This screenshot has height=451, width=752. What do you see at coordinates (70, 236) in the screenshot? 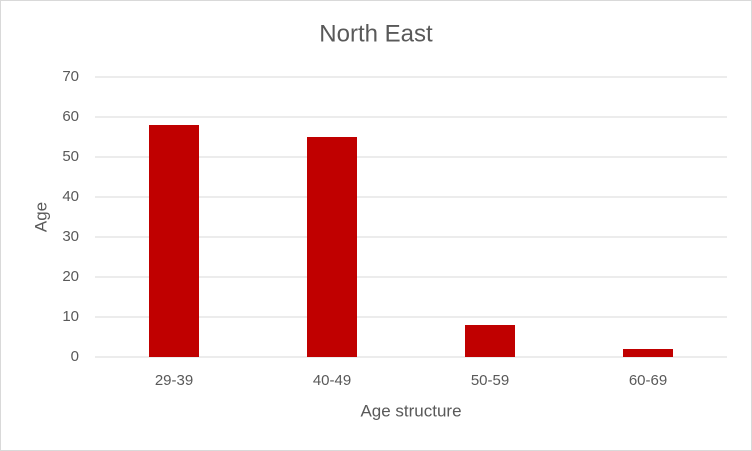
I see `y-tick-label: 30` at bounding box center [70, 236].